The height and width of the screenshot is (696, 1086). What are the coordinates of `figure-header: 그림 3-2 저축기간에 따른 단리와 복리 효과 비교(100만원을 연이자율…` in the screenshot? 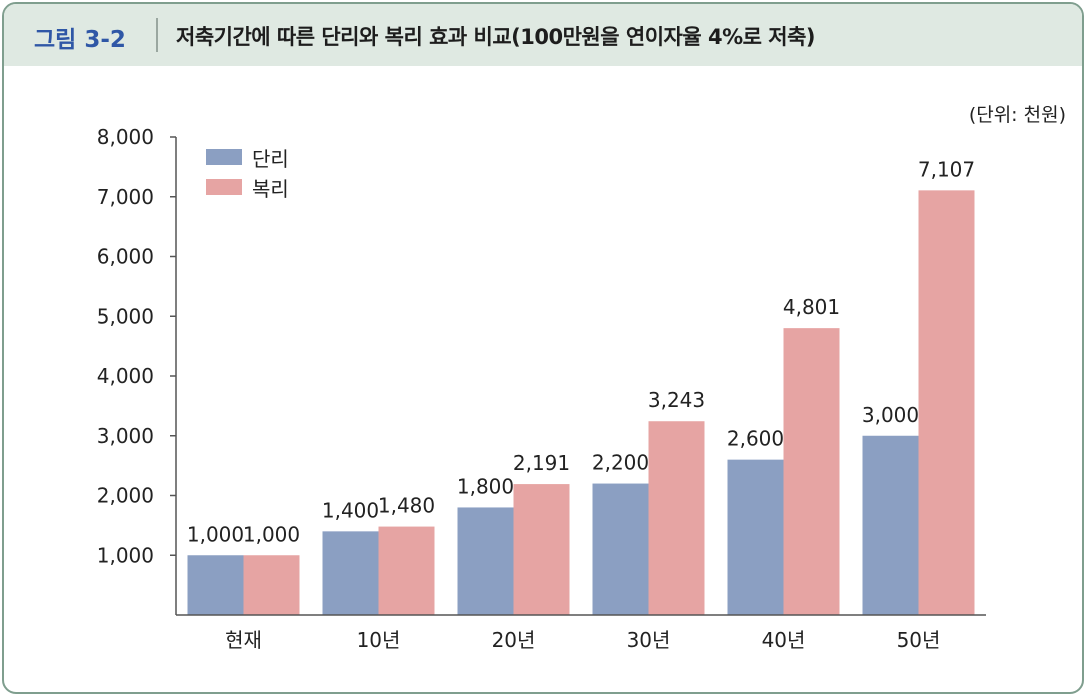 It's located at (543, 35).